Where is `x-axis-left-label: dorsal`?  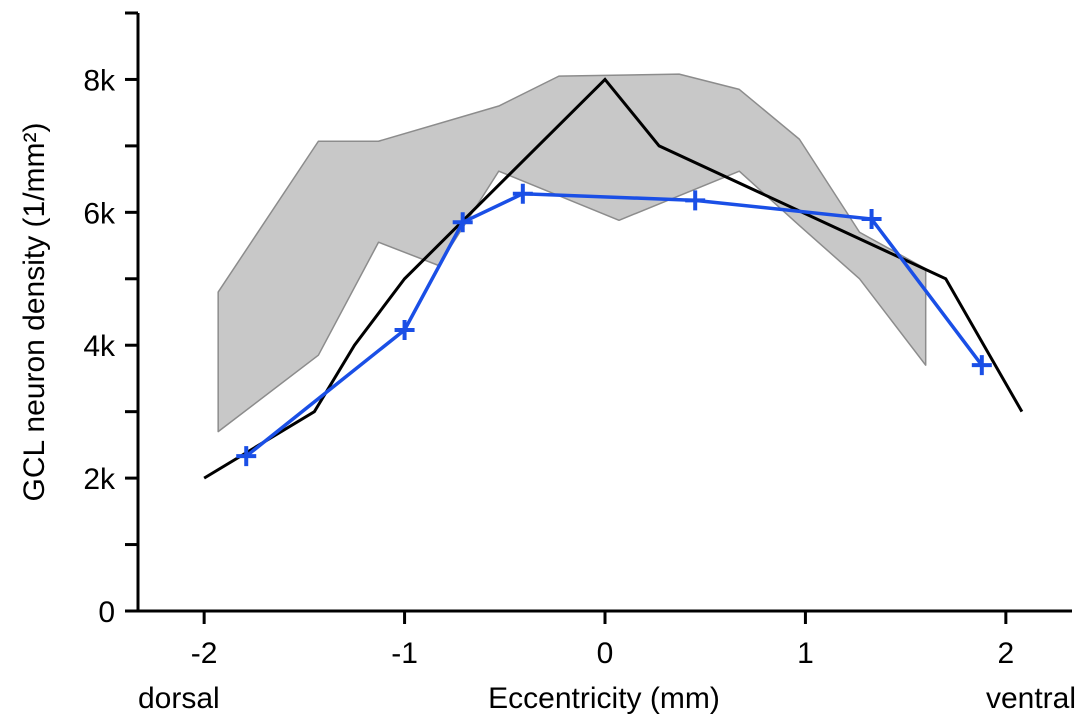
x-axis-left-label: dorsal is located at coordinates (179, 698).